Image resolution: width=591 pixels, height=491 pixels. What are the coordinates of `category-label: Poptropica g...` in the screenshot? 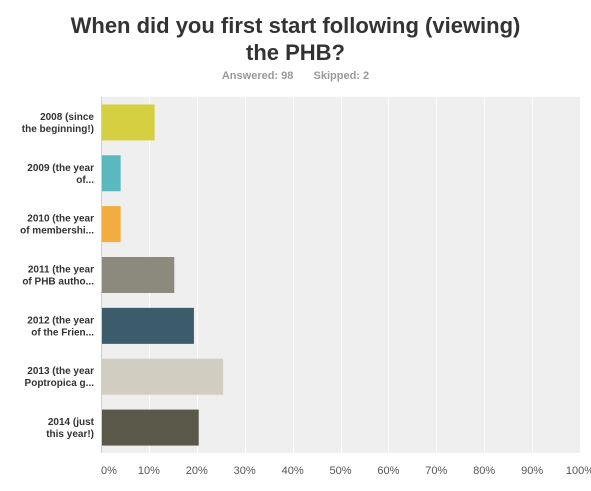 It's located at (60, 383).